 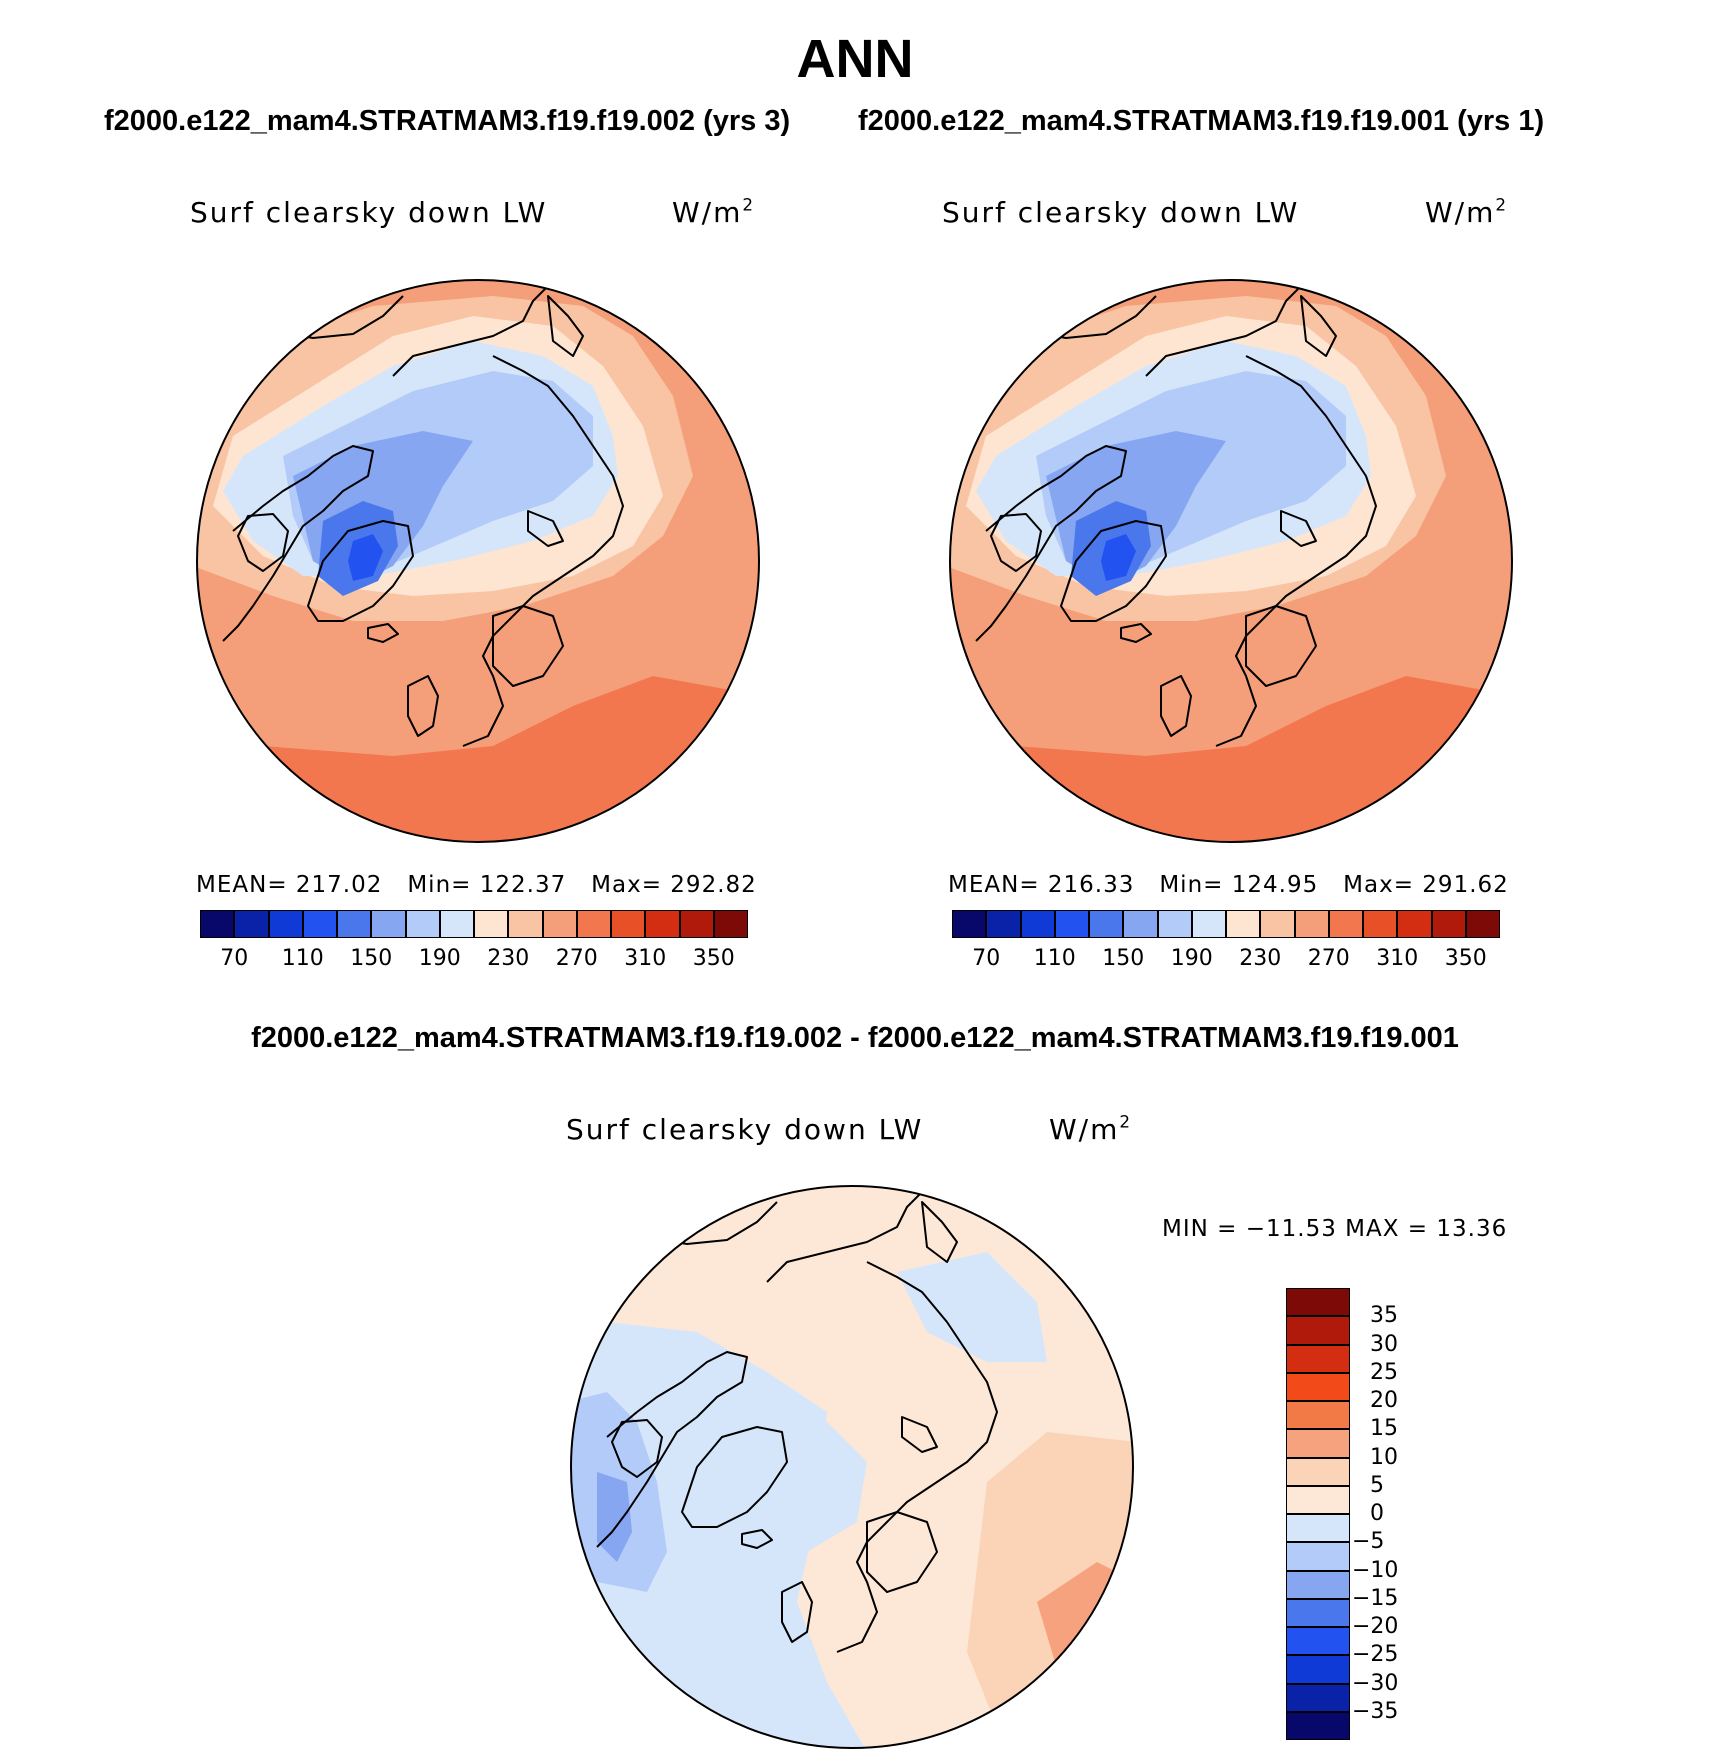 What do you see at coordinates (369, 212) in the screenshot?
I see `left-variable-label: Surf clearsky down LW` at bounding box center [369, 212].